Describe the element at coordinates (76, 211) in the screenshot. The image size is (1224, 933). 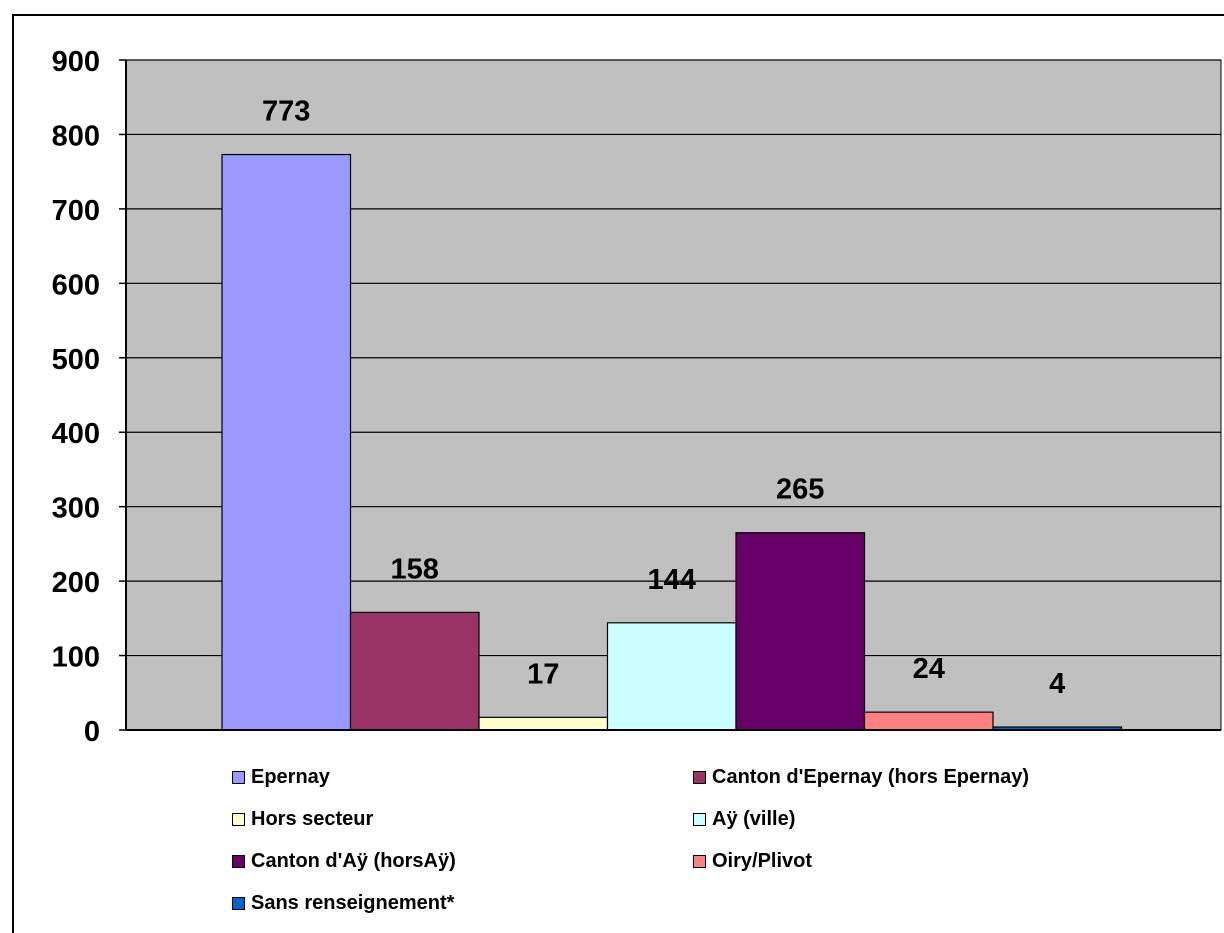
I see `y-tick-label: 700` at that location.